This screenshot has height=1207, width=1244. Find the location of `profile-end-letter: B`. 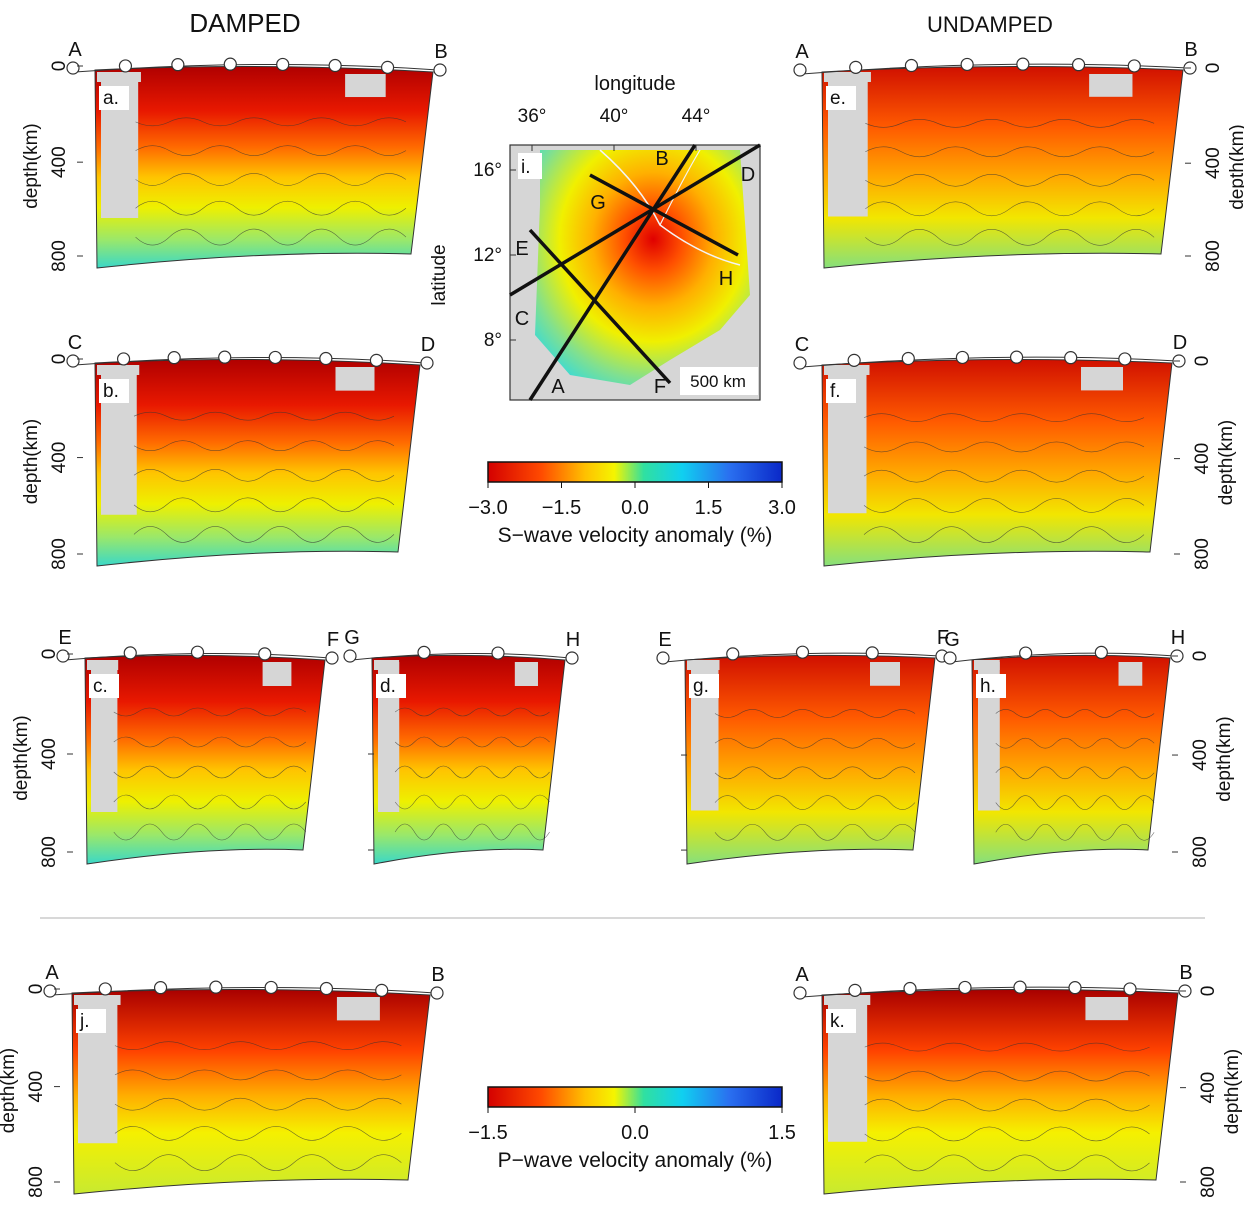

profile-end-letter: B is located at coordinates (1190, 50).